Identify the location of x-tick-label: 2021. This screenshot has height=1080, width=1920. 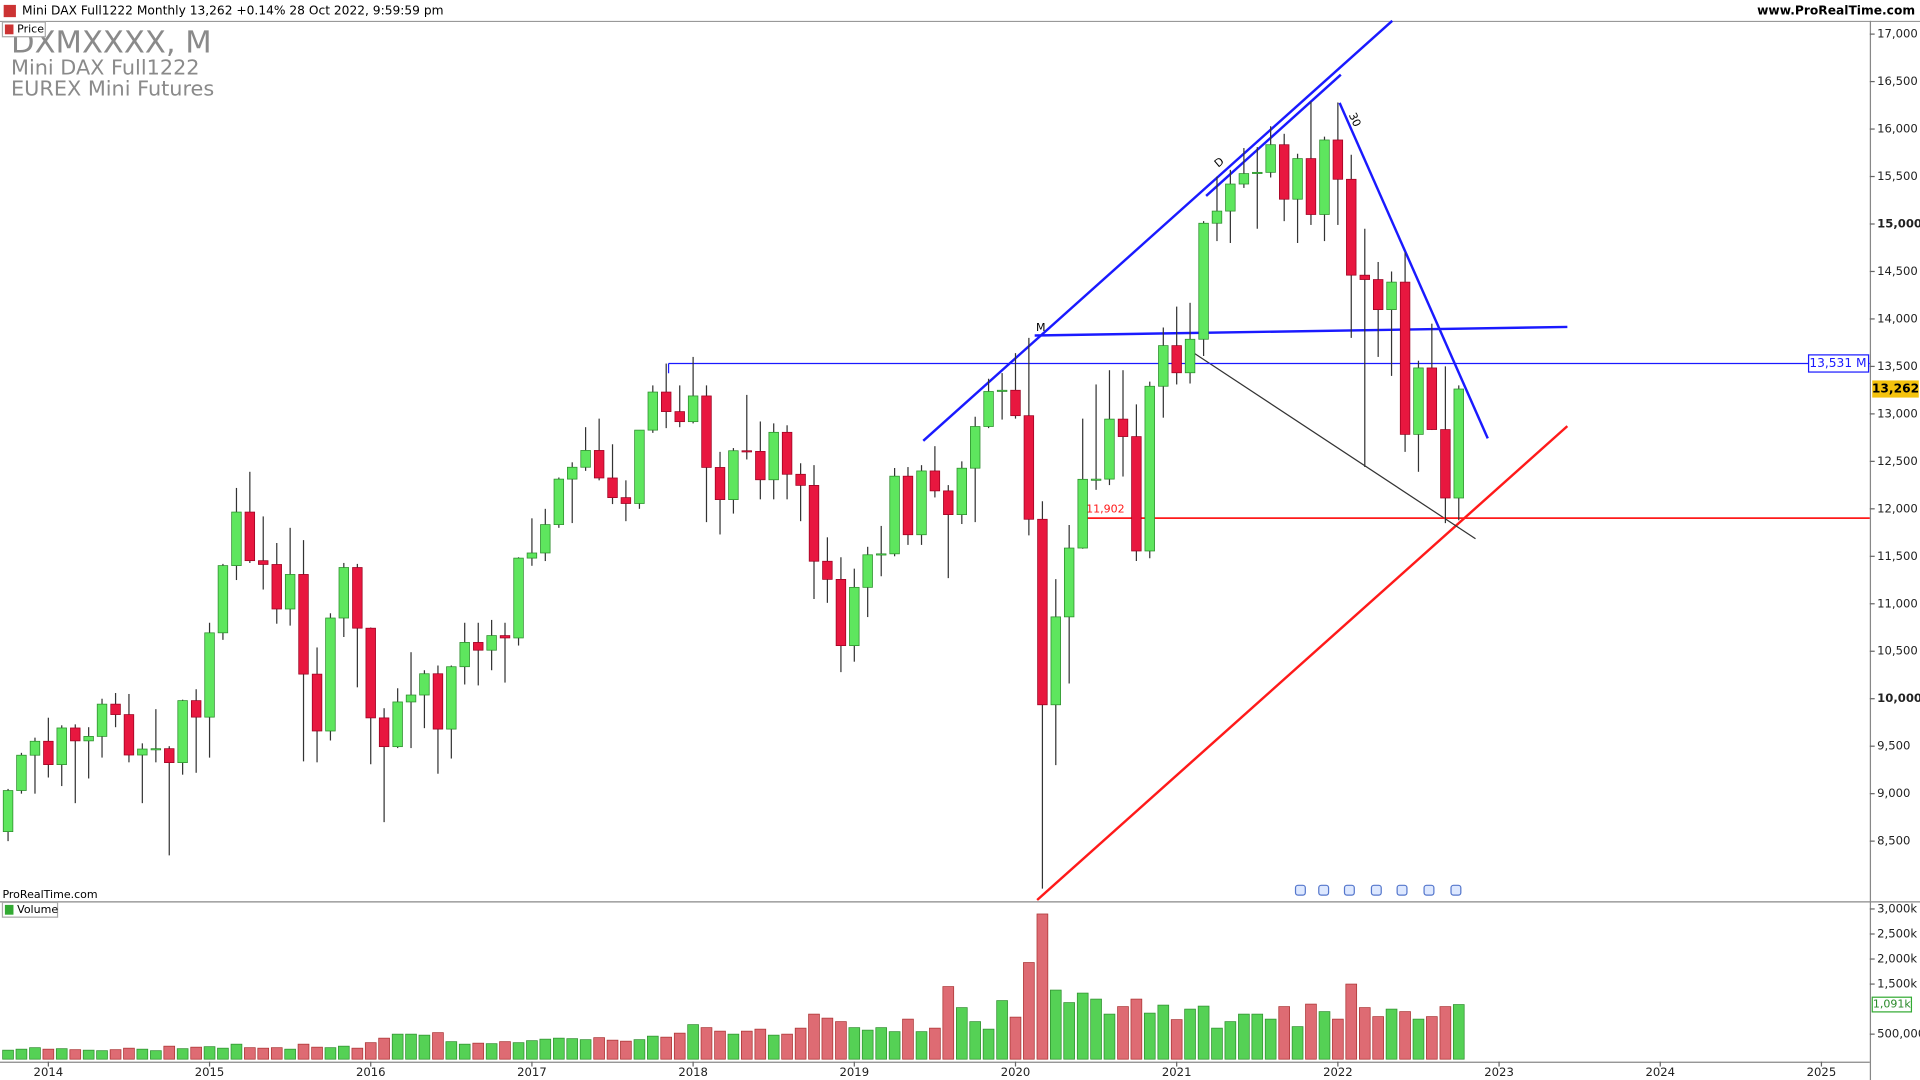
(1177, 1072).